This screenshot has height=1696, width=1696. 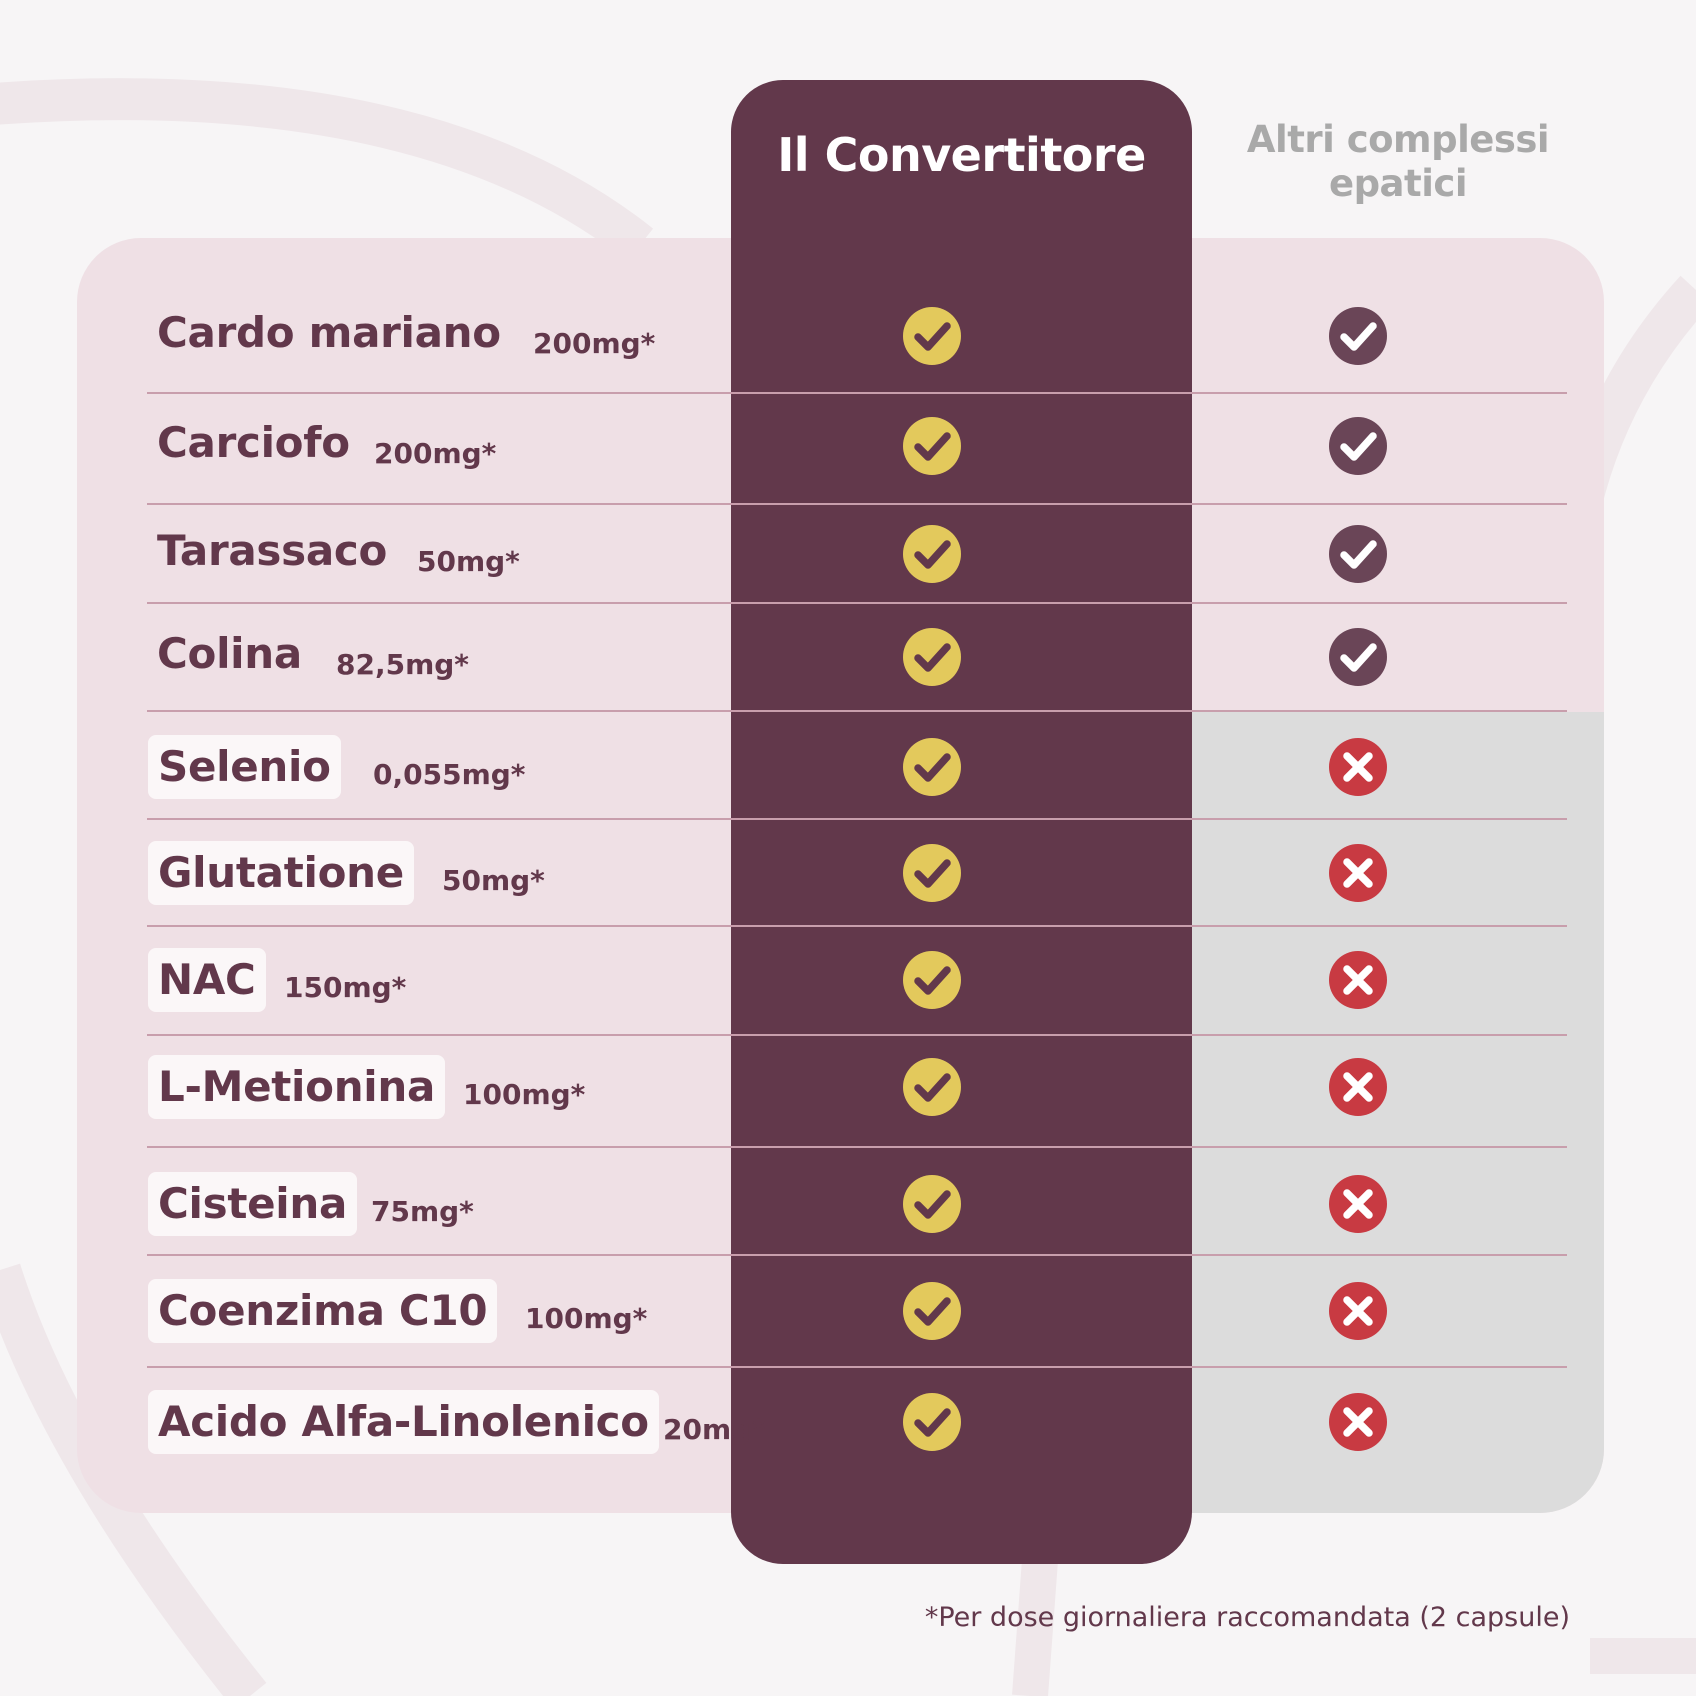 I want to click on others-title-line2: epatici, so click(x=1398, y=183).